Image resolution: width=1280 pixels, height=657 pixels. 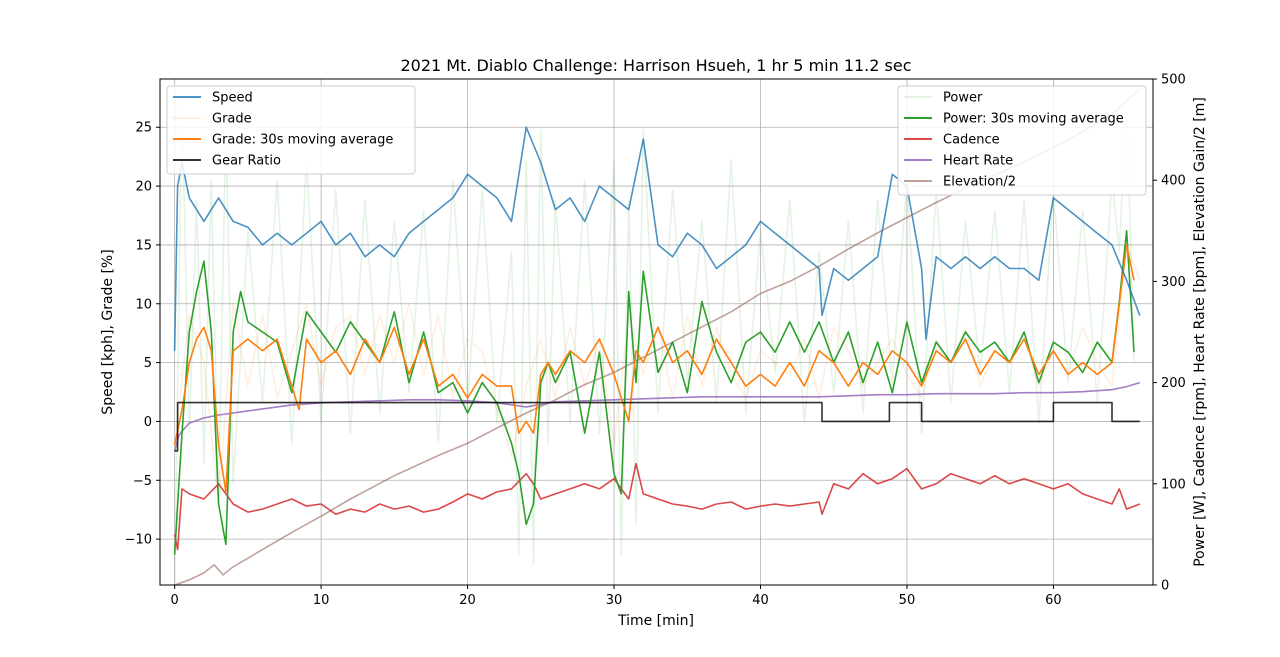 What do you see at coordinates (655, 621) in the screenshot?
I see `x-axis-label: Time [min]` at bounding box center [655, 621].